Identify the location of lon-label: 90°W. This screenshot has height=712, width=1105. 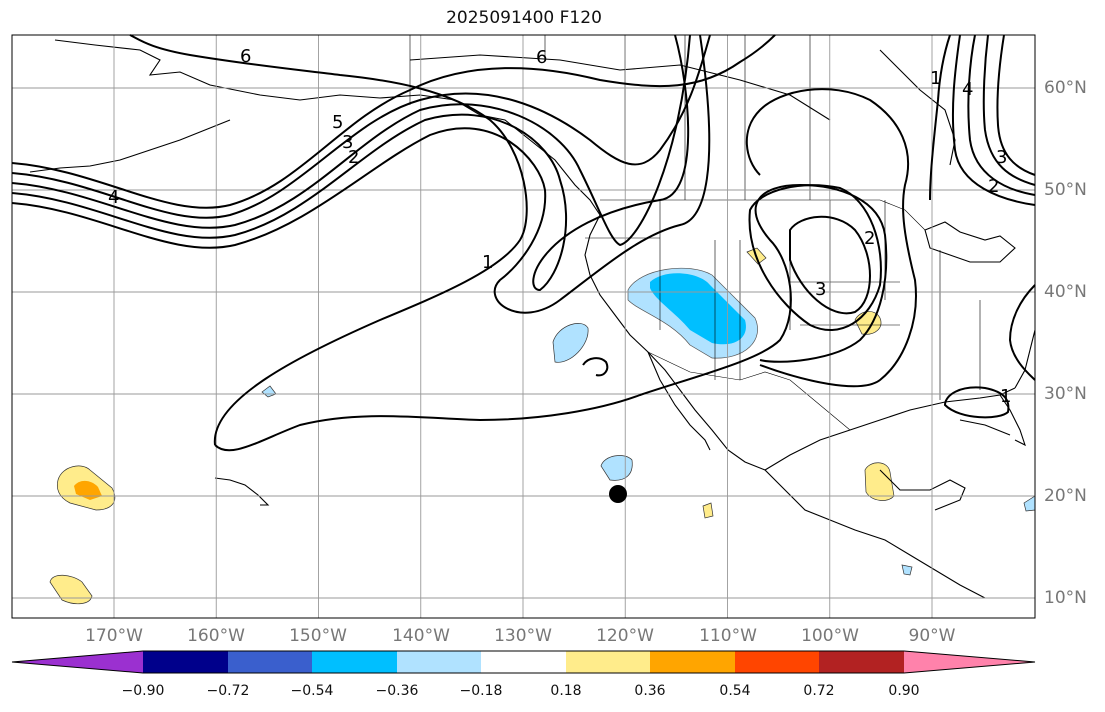
(932, 636).